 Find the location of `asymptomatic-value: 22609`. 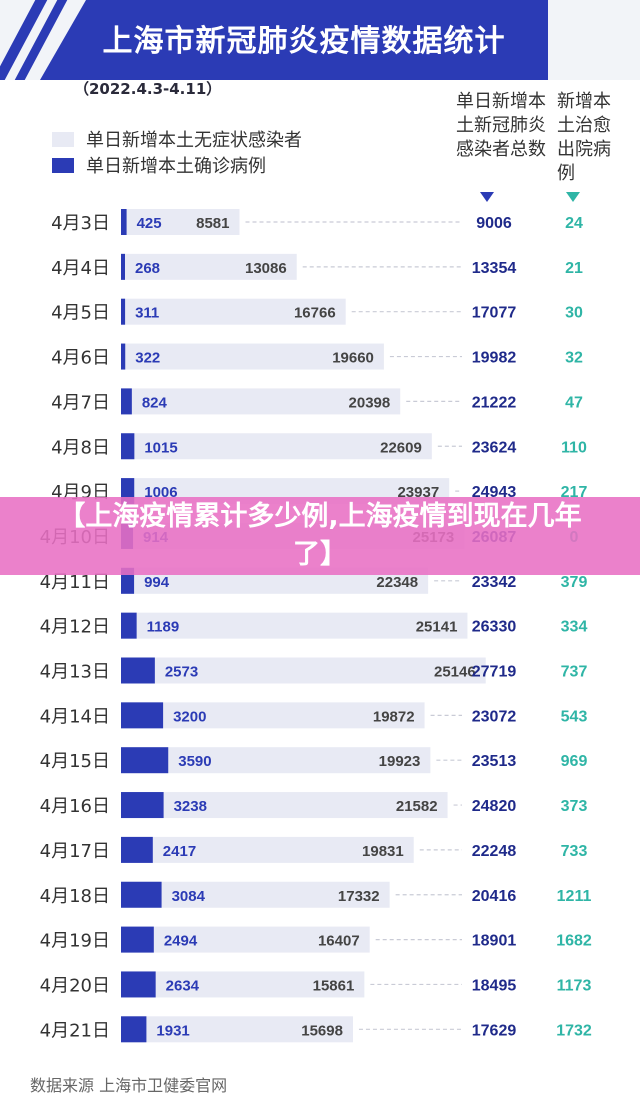

asymptomatic-value: 22609 is located at coordinates (401, 447).